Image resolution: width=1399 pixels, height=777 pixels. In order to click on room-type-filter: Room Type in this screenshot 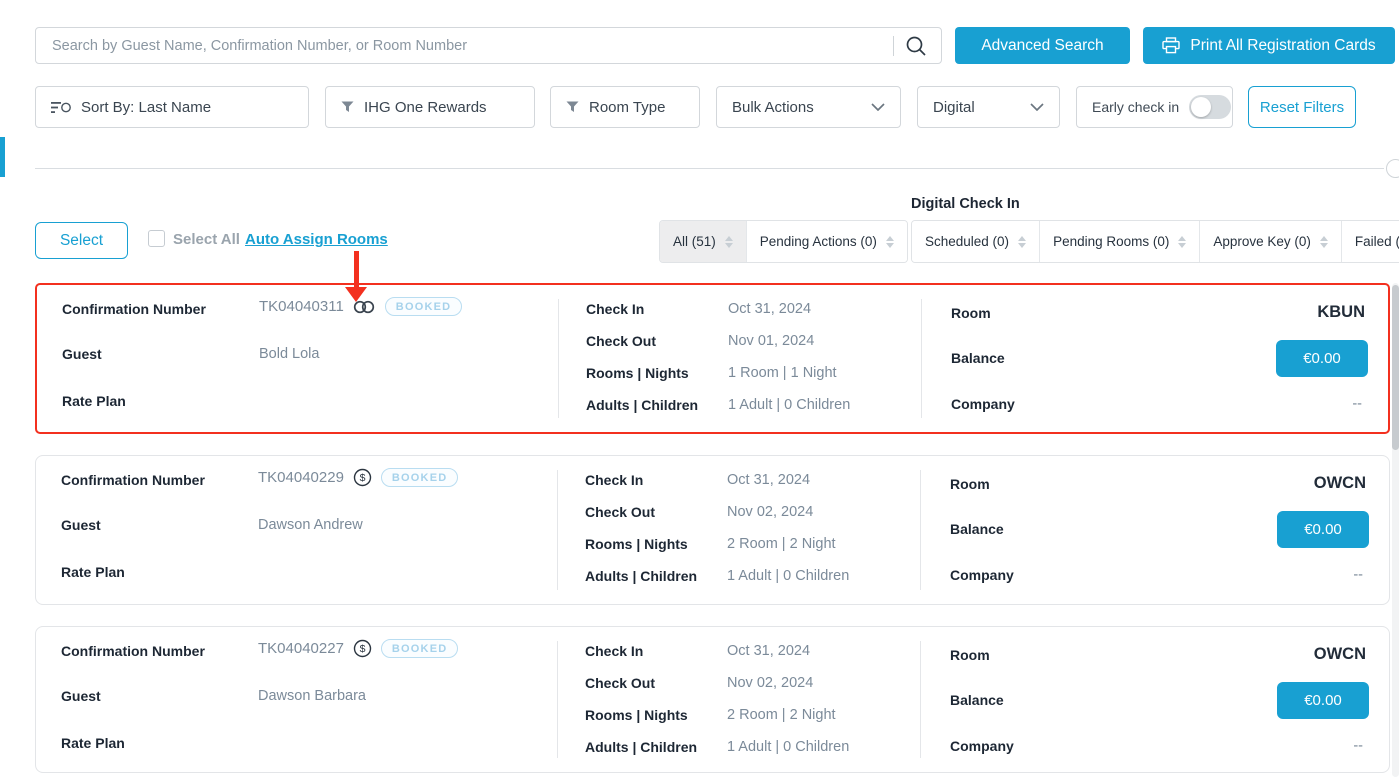, I will do `click(625, 107)`.